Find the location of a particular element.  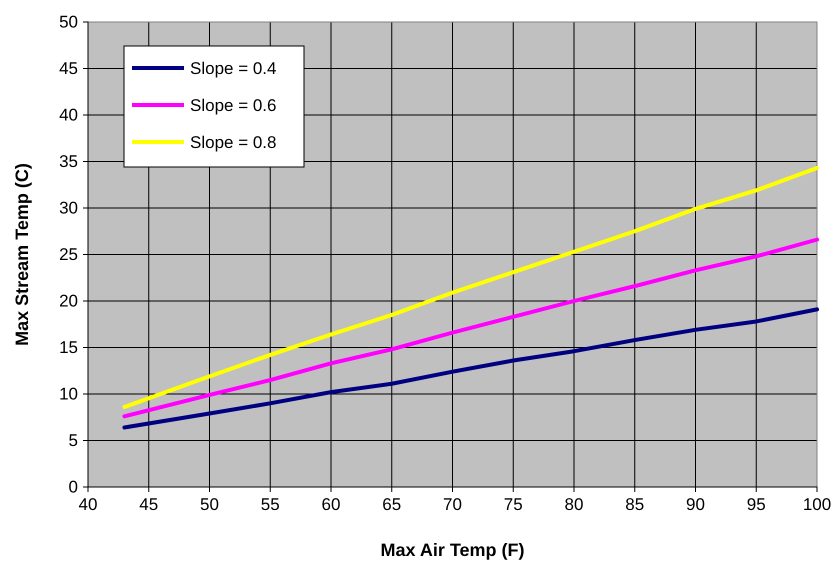

x-tick-label: 45 is located at coordinates (148, 504).